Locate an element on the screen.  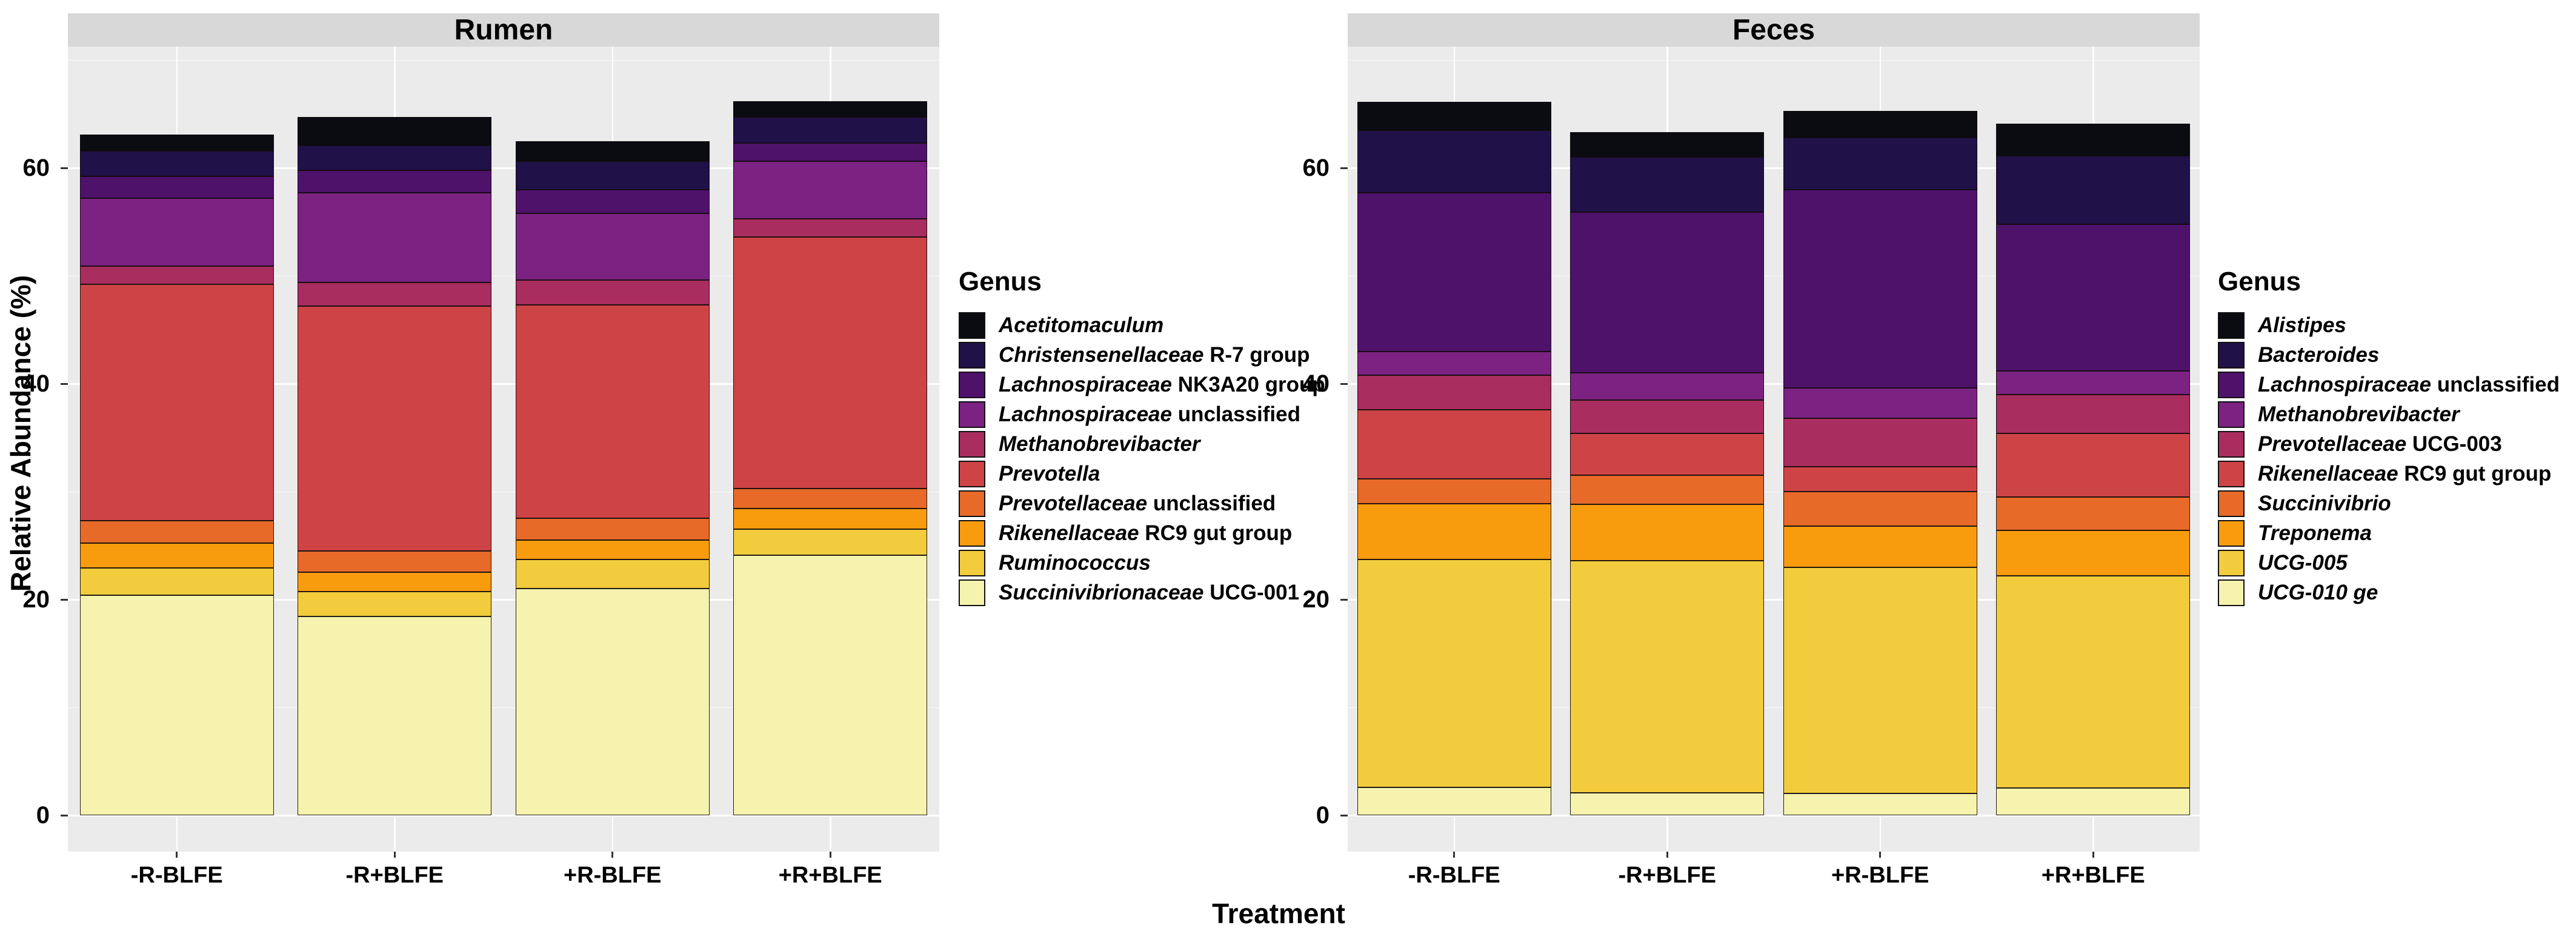
legend-label-qualifier: RC9 gut group is located at coordinates (1216, 533).